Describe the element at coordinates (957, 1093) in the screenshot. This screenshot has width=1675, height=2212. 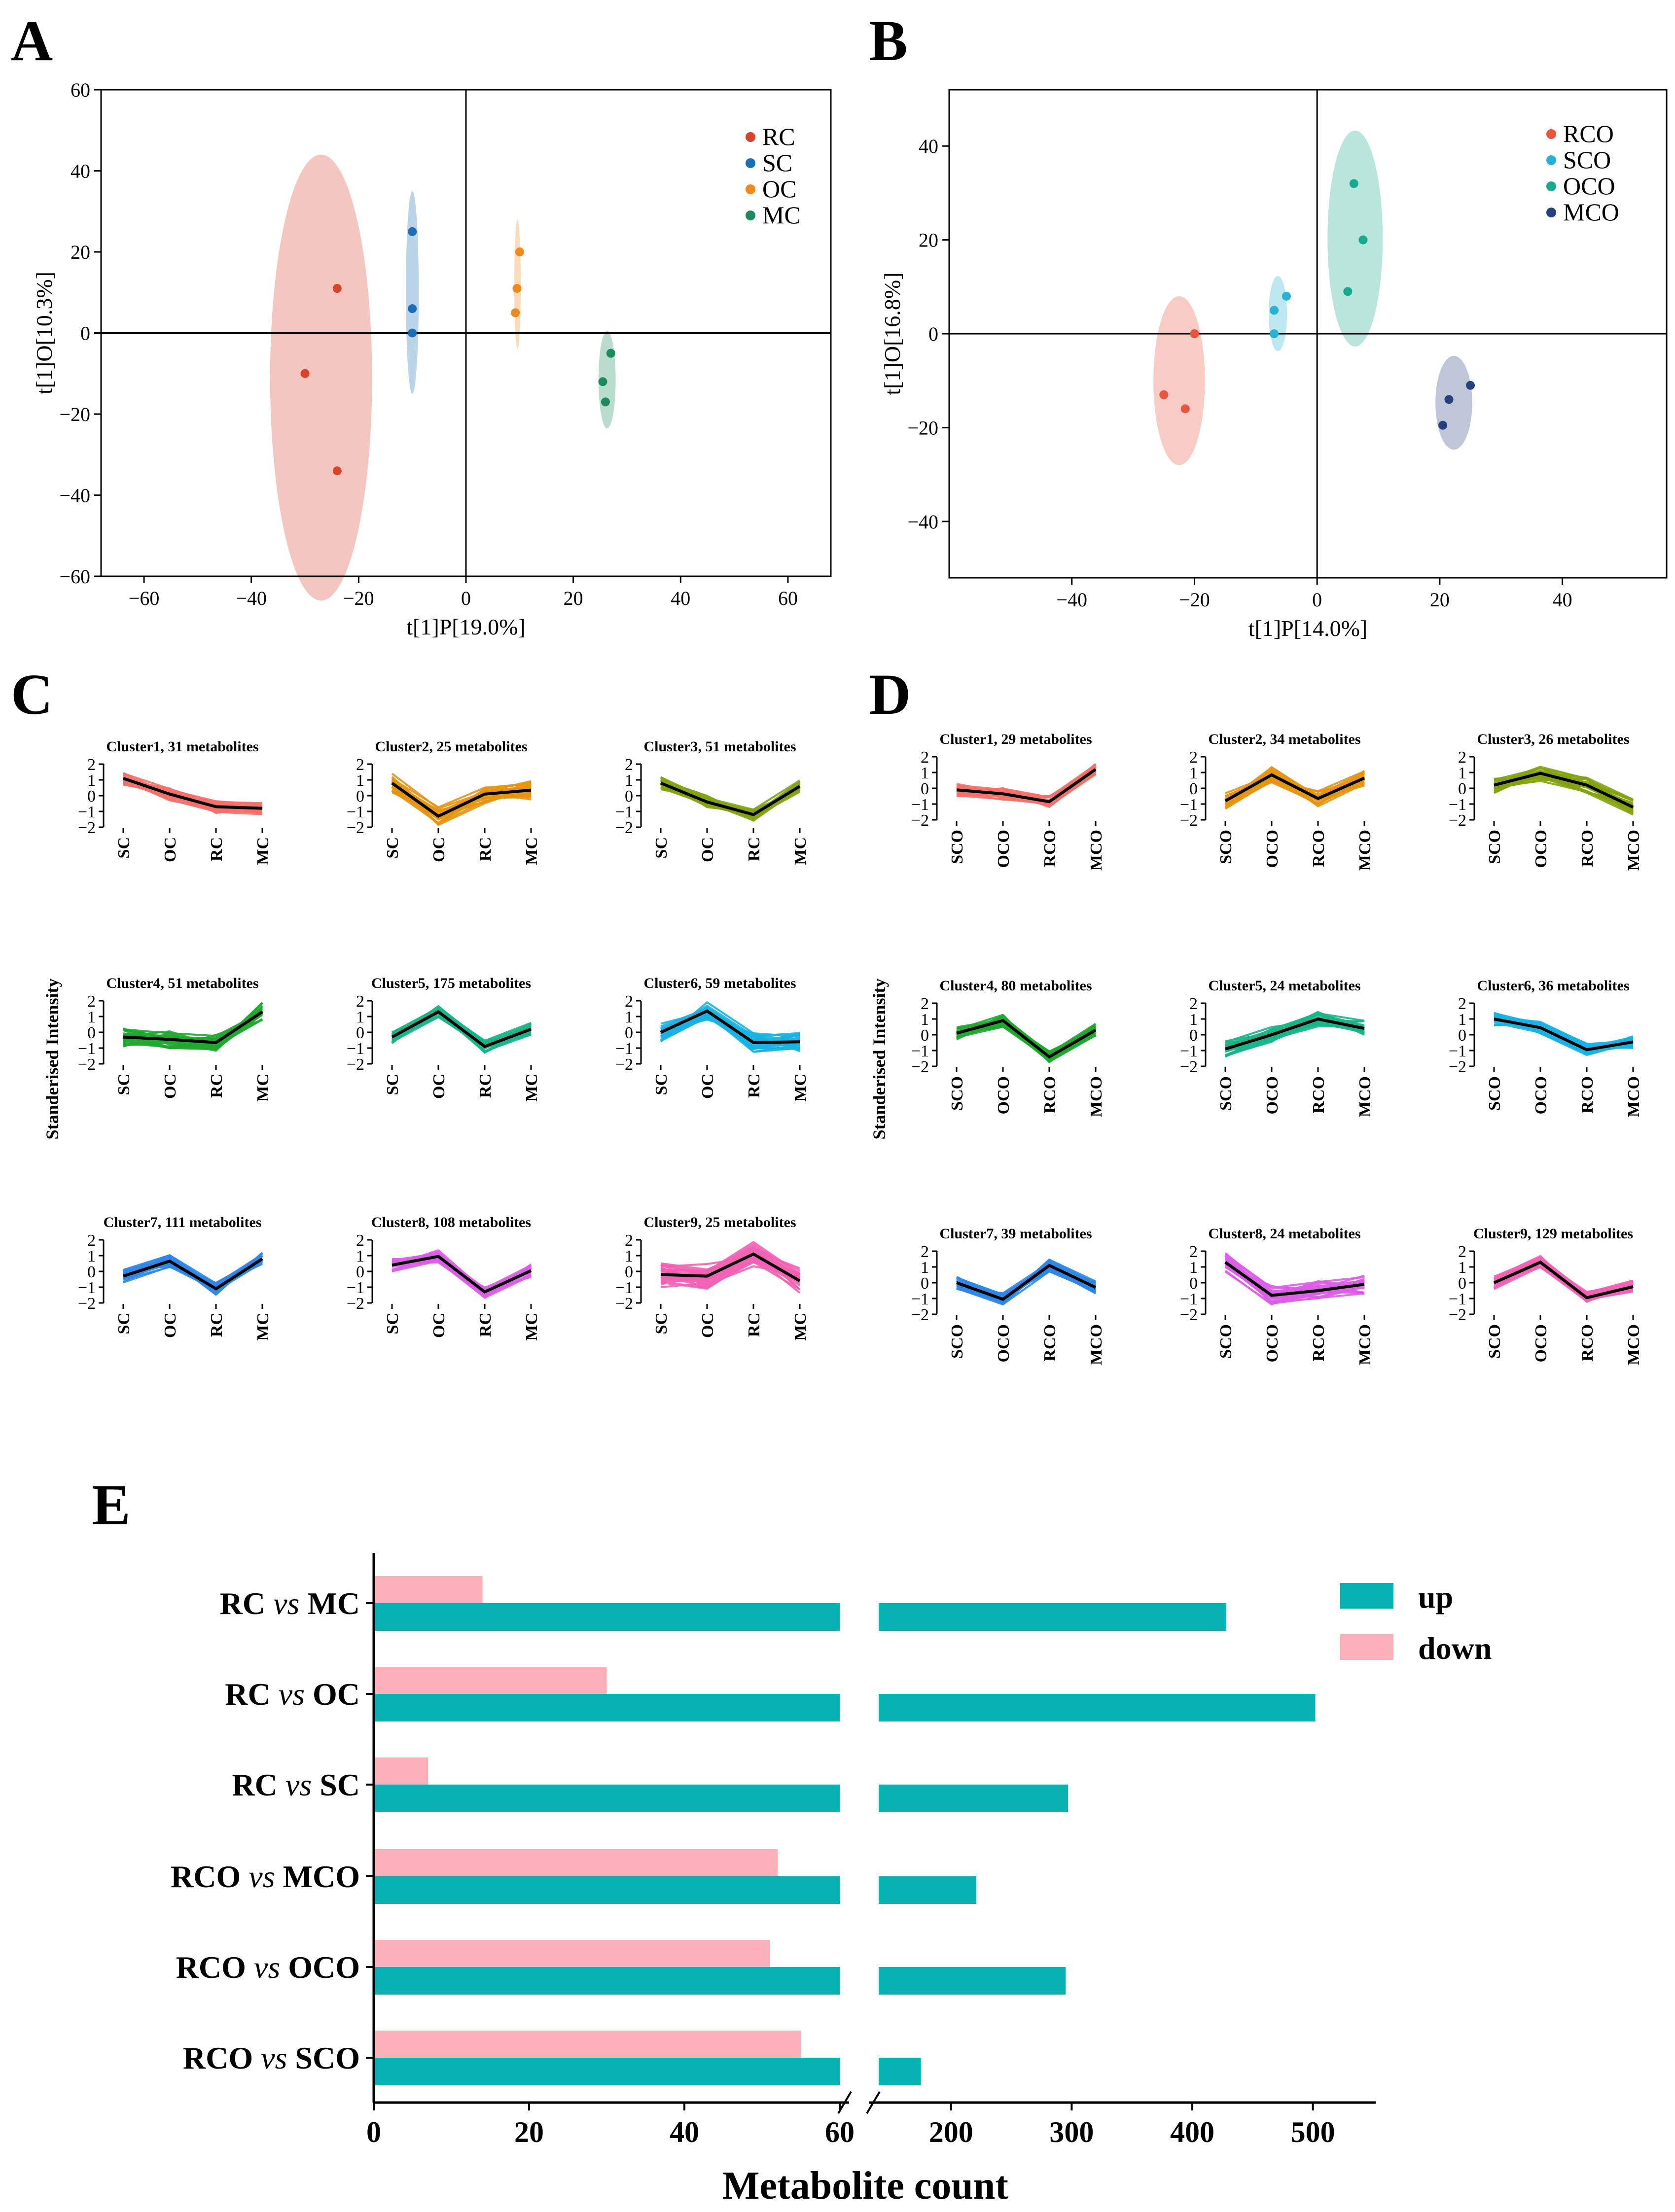
I see `x-tick-label: SCO` at that location.